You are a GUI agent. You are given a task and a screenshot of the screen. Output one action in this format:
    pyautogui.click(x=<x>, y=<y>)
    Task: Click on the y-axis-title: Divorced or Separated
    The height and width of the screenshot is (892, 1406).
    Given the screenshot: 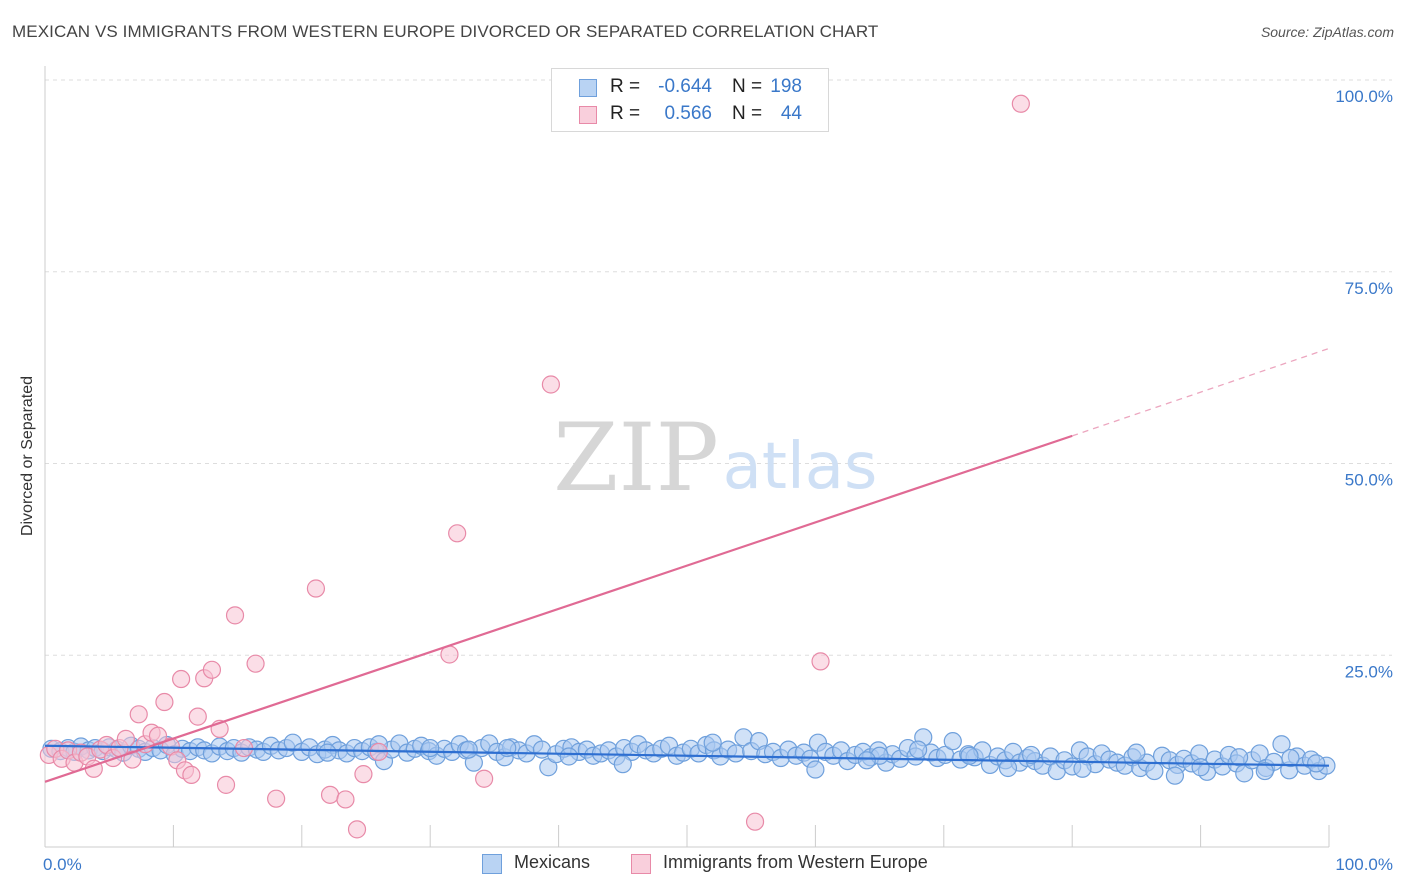 What is the action you would take?
    pyautogui.click(x=27, y=456)
    